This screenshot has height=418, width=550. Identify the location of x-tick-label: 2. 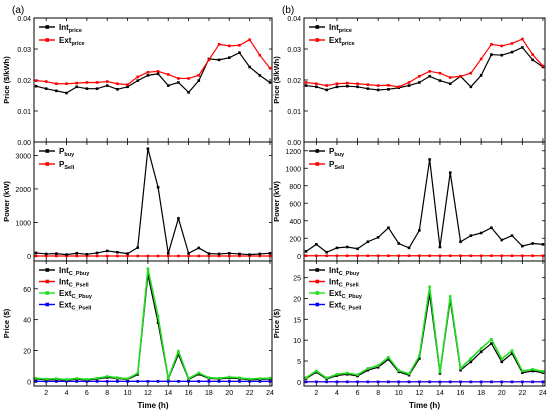
(316, 393).